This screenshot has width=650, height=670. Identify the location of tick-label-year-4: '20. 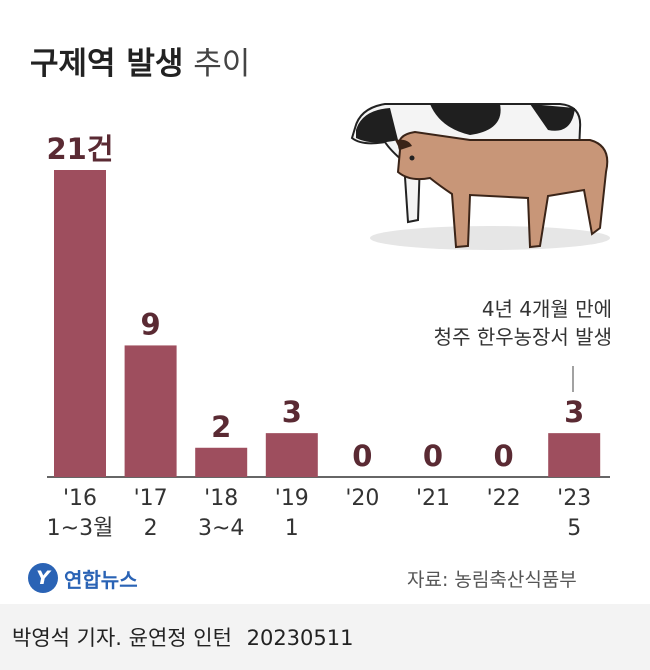
(362, 498).